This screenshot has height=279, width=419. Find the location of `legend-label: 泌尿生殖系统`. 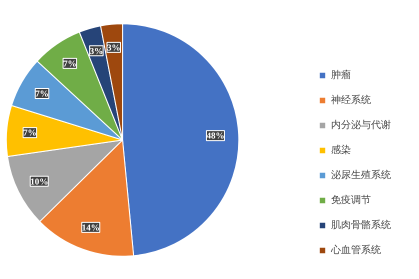

legend-label: 泌尿生殖系统 is located at coordinates (361, 175).